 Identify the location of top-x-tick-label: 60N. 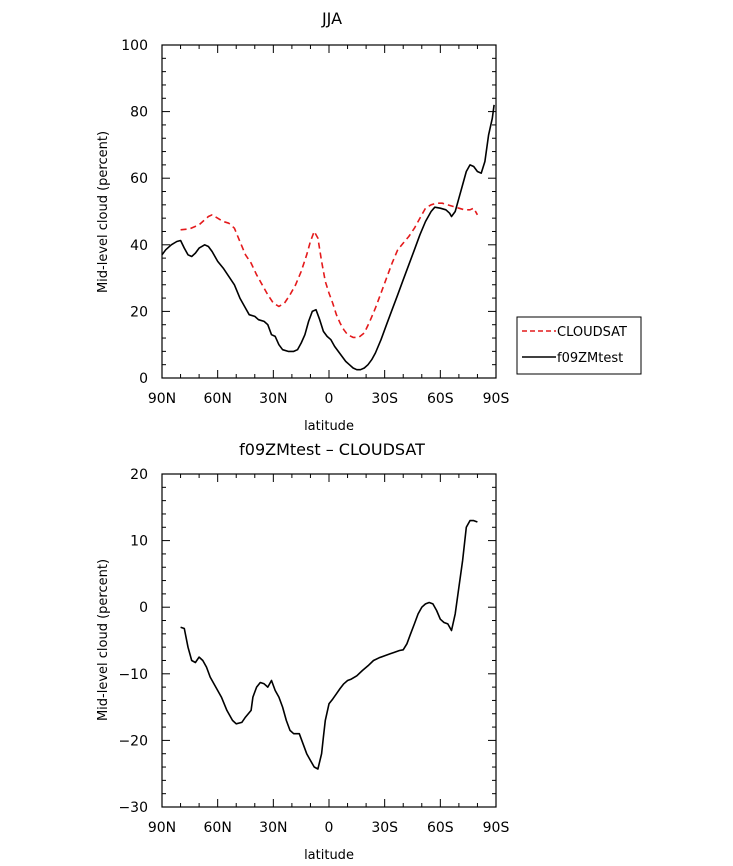
(218, 399).